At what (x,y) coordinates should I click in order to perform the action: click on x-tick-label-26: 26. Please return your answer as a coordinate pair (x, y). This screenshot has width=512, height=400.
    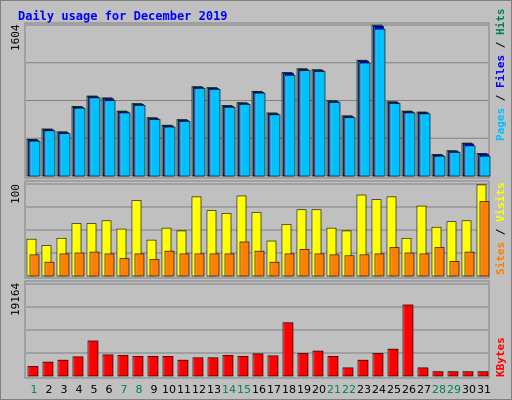
    Looking at the image, I should click on (409, 389).